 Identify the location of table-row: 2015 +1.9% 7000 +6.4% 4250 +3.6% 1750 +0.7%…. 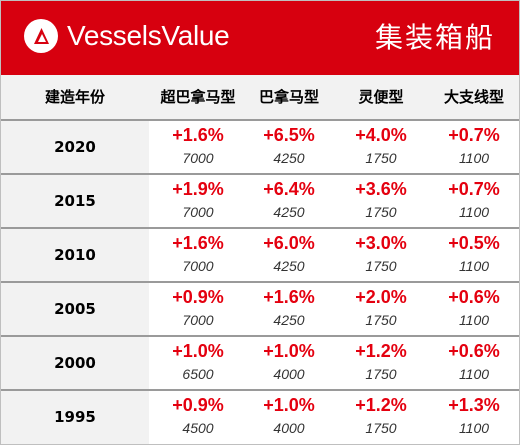
(260, 202).